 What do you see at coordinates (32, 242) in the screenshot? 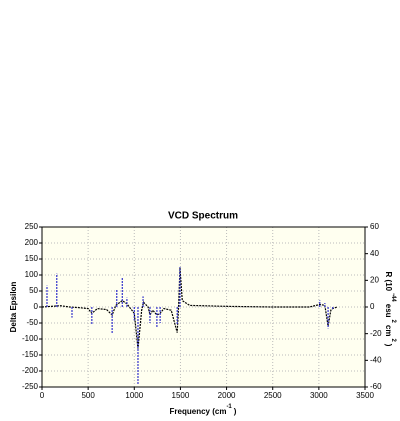
I see `y-tick-label: 200` at bounding box center [32, 242].